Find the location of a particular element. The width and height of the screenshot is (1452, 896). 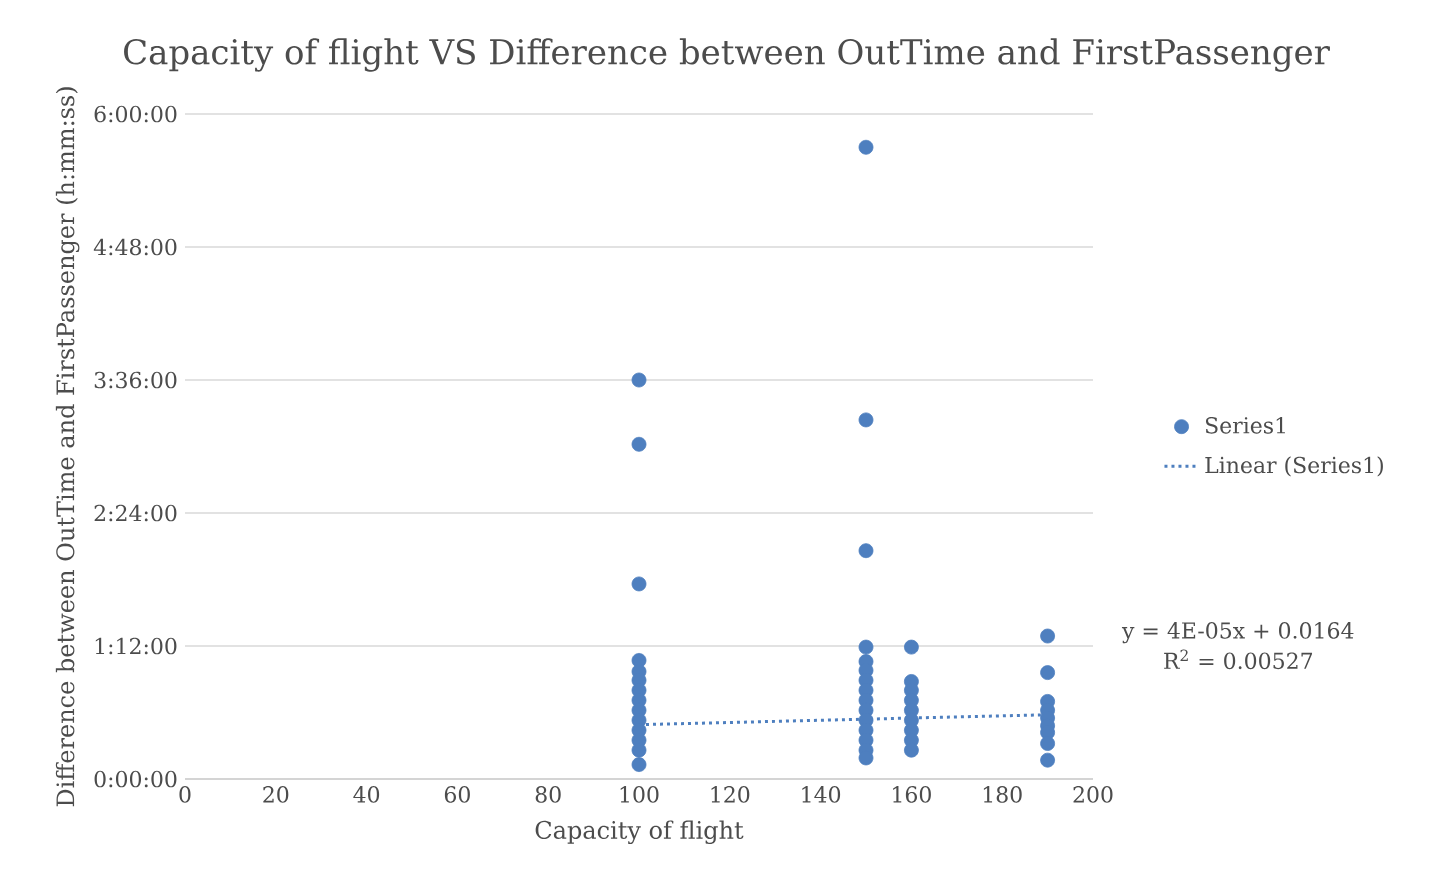

x-tick-label: 180 is located at coordinates (1002, 794).